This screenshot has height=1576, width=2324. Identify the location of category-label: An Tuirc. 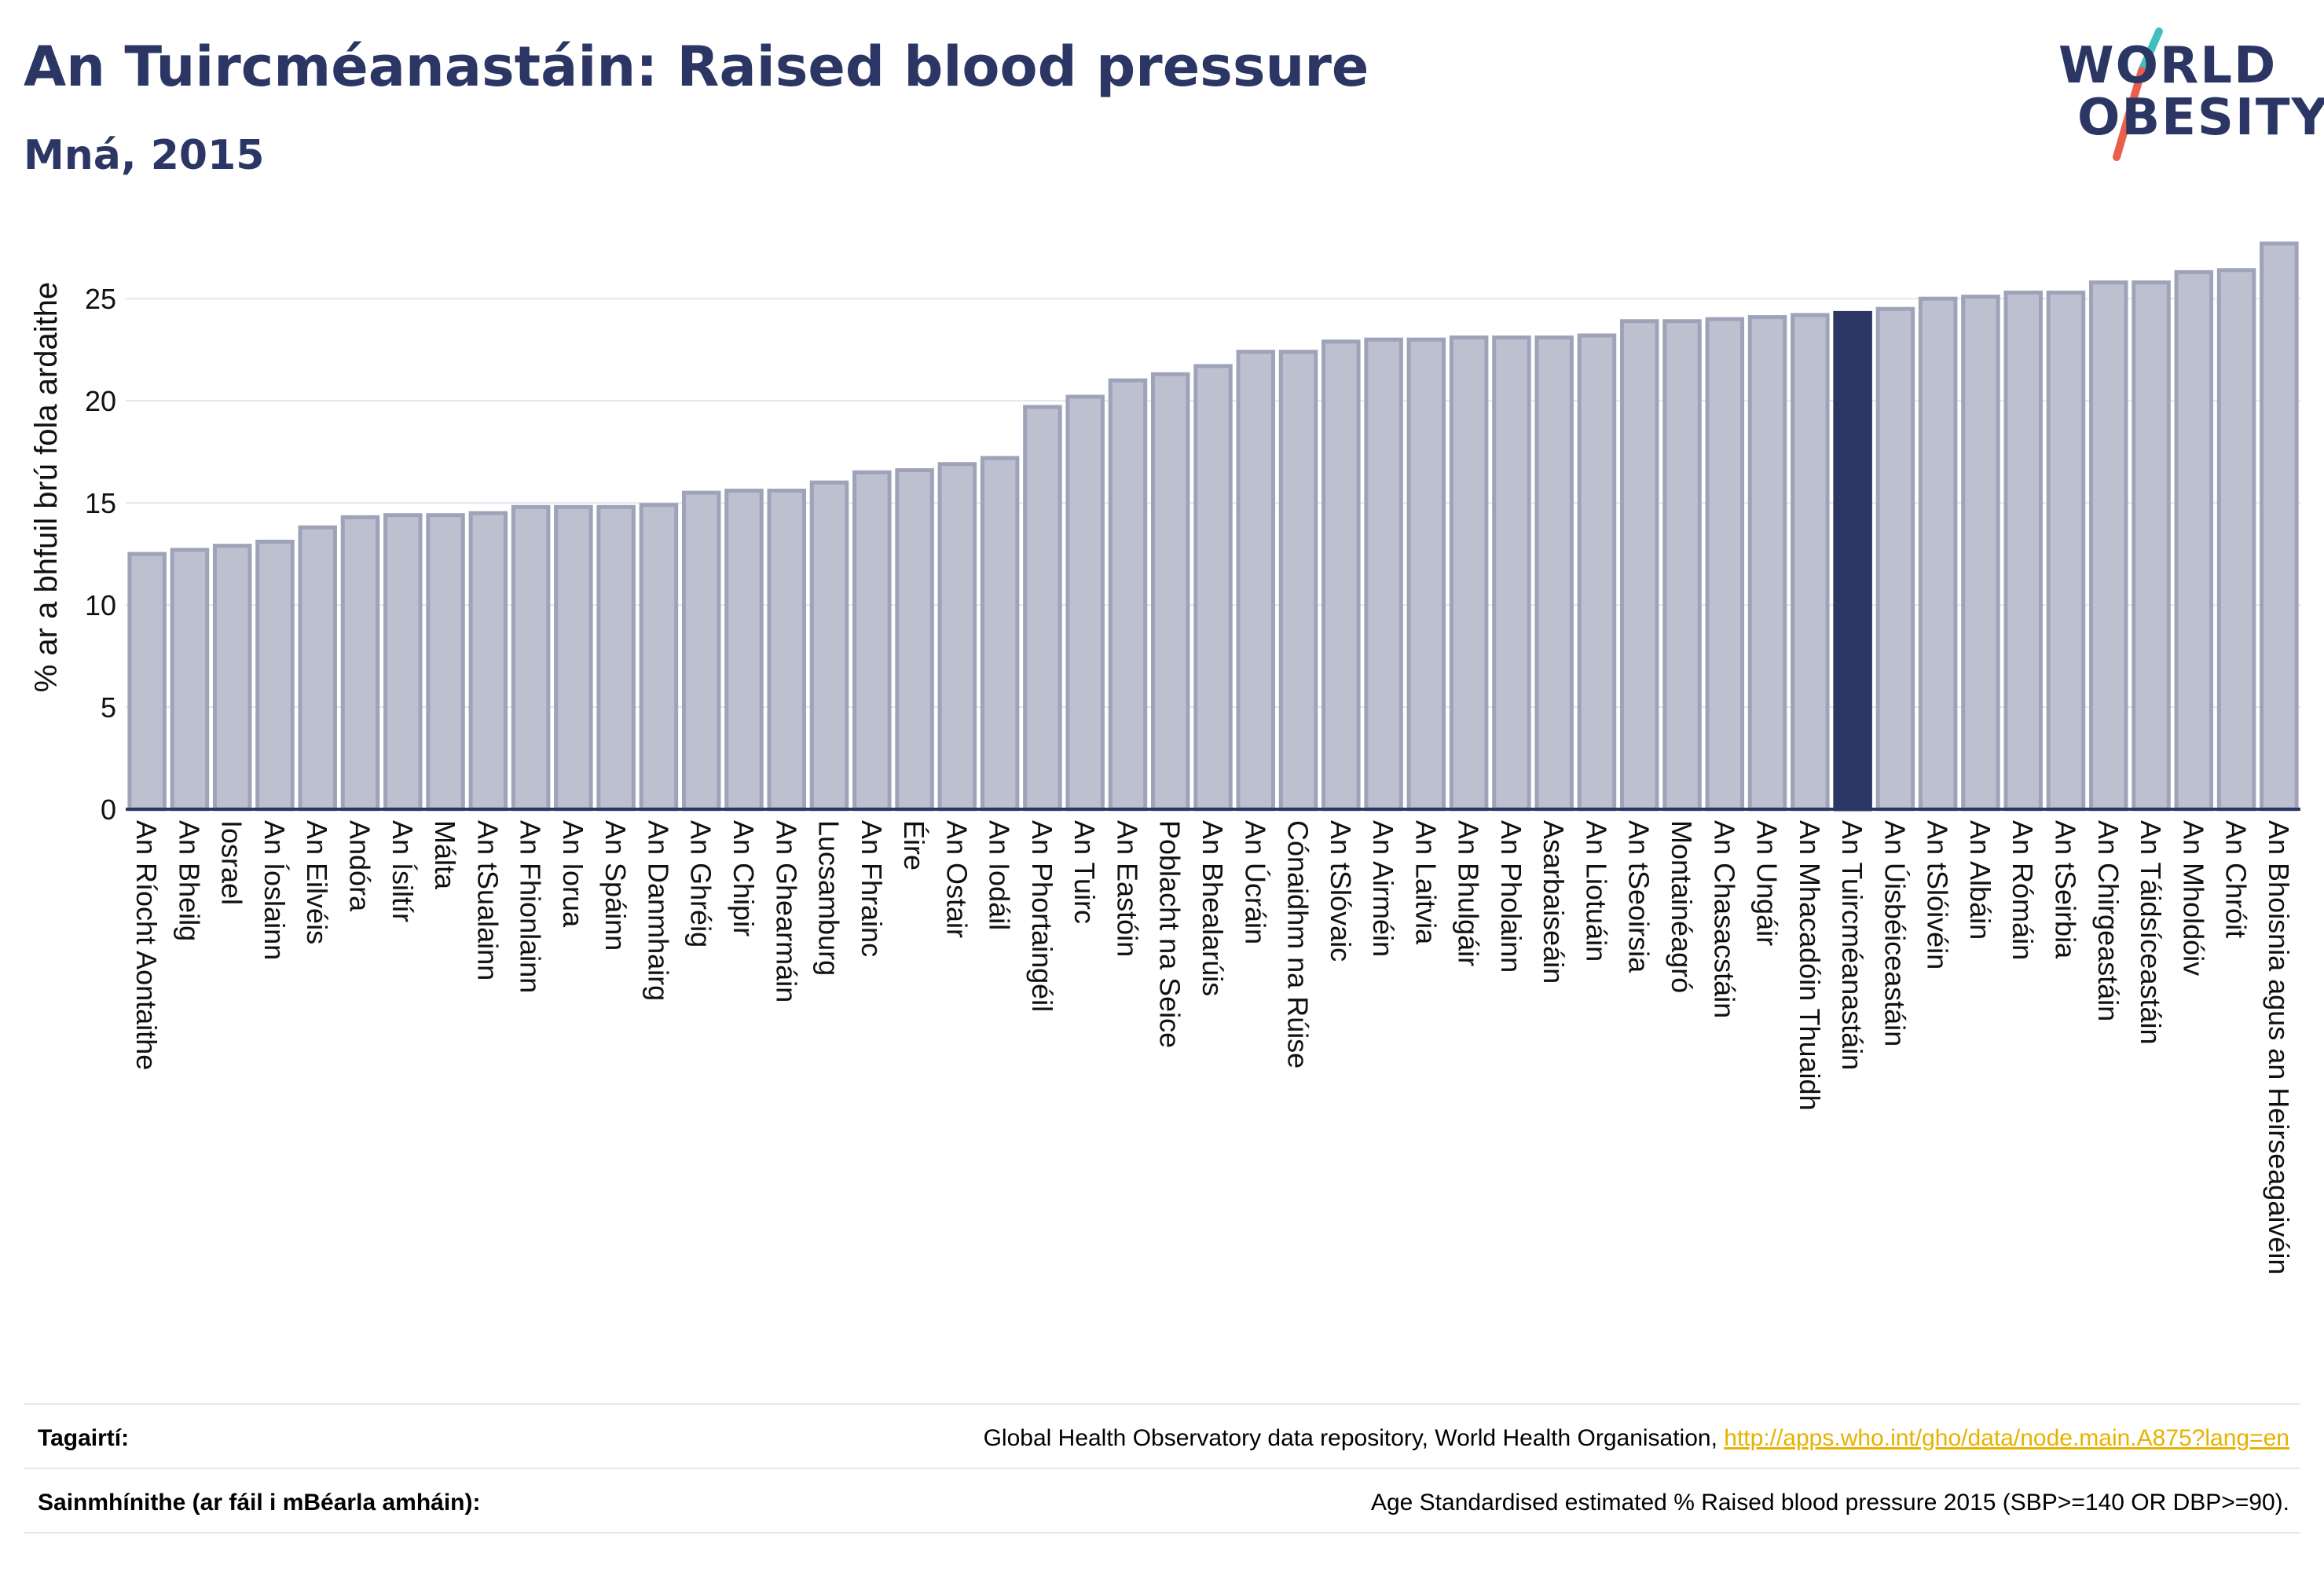
(1085, 872).